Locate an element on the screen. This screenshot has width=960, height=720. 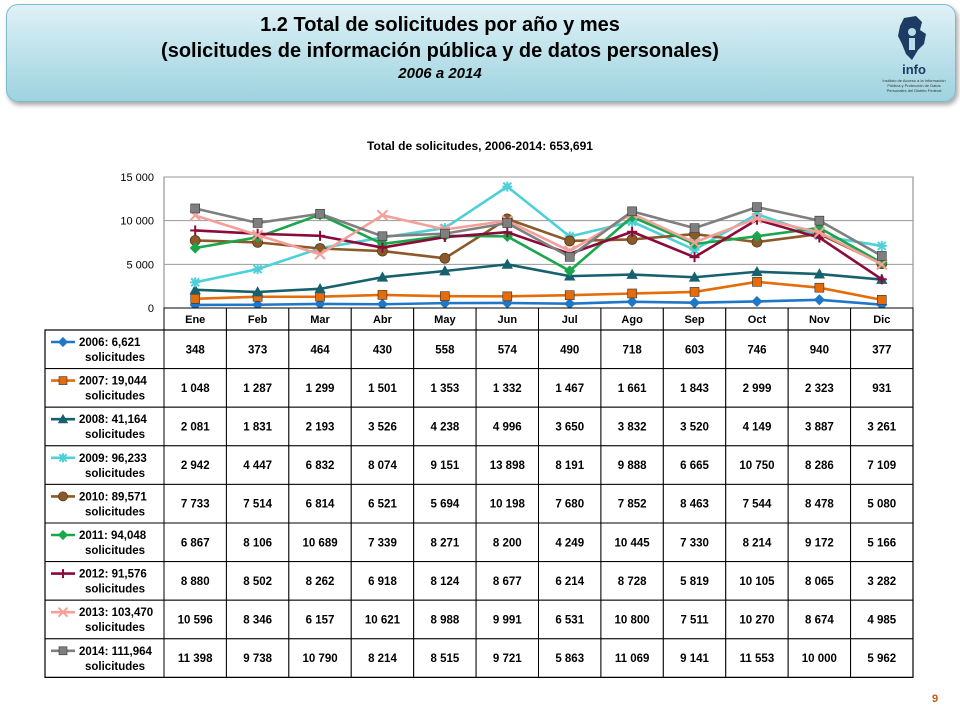
y-tick-label: 0 is located at coordinates (151, 309).